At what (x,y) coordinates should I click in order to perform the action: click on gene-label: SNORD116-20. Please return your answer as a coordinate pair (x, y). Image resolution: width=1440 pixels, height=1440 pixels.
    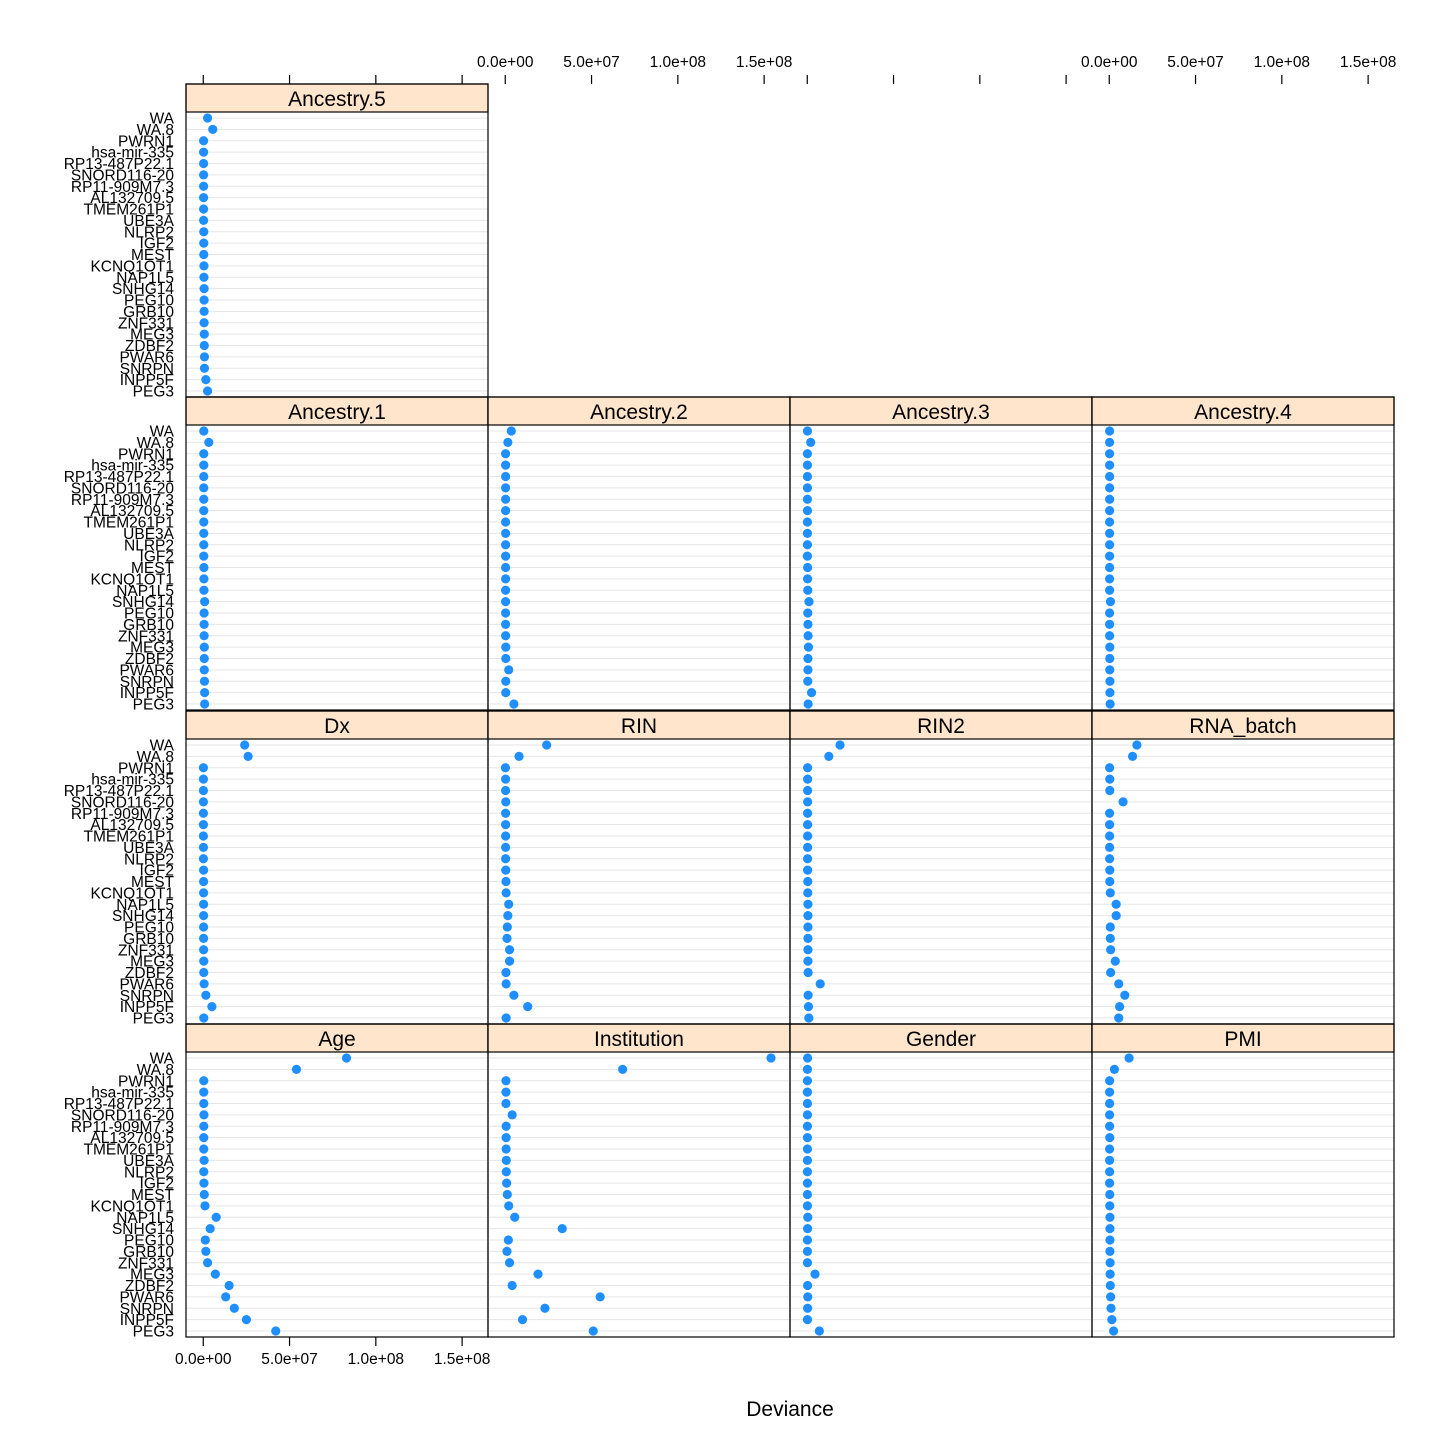
    Looking at the image, I should click on (122, 175).